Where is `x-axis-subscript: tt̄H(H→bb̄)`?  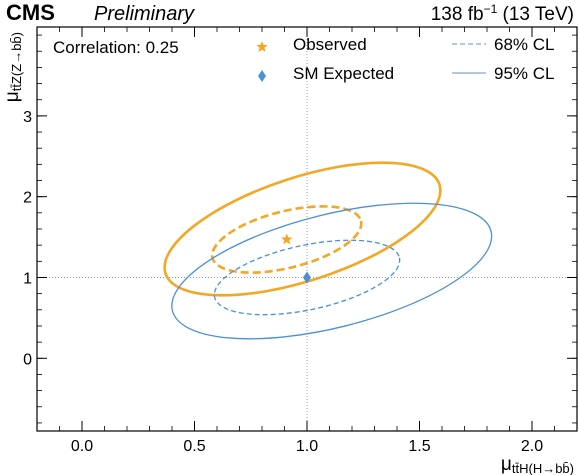
x-axis-subscript: tt̄H(H→bb̄) is located at coordinates (543, 468).